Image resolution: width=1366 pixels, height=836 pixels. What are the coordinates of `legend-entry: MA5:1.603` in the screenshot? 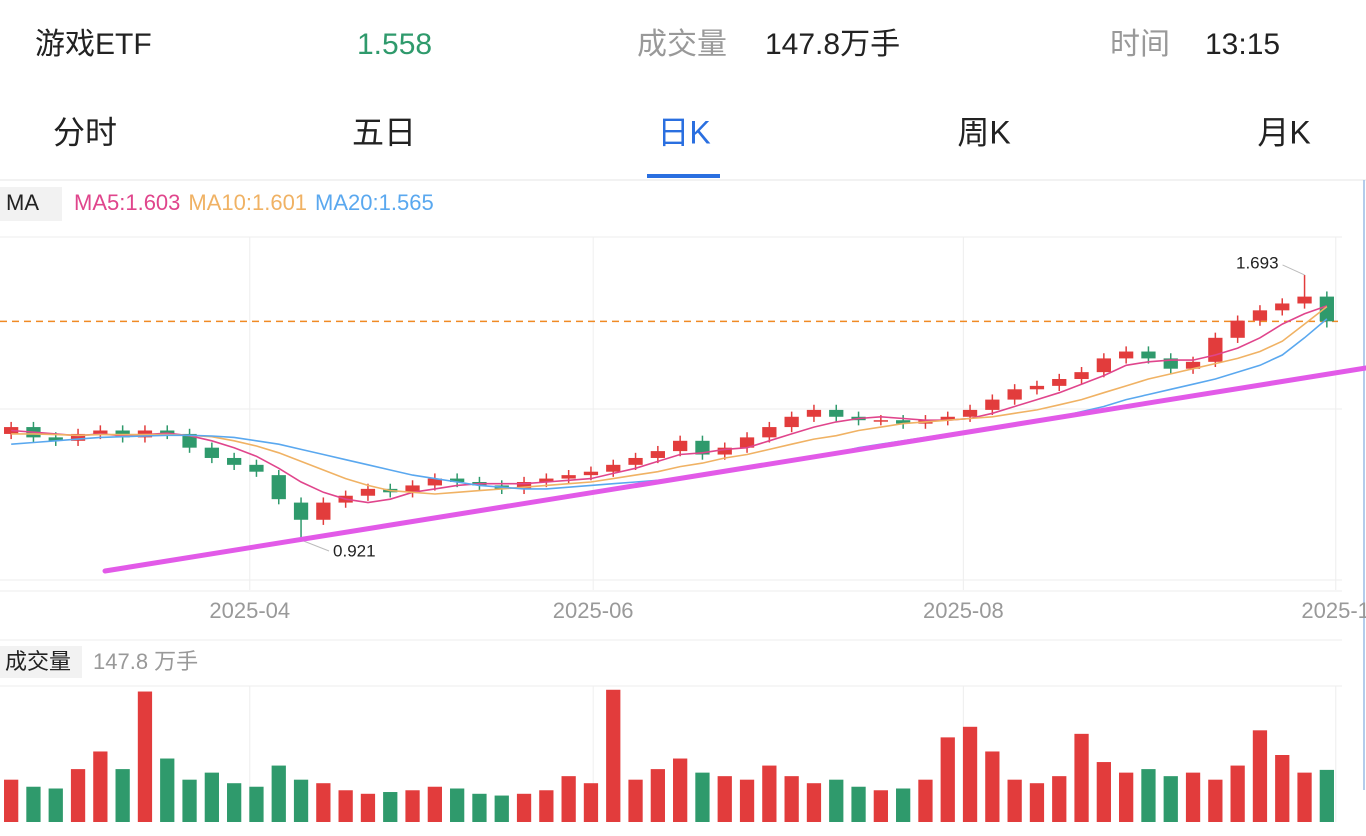 It's located at (127, 202).